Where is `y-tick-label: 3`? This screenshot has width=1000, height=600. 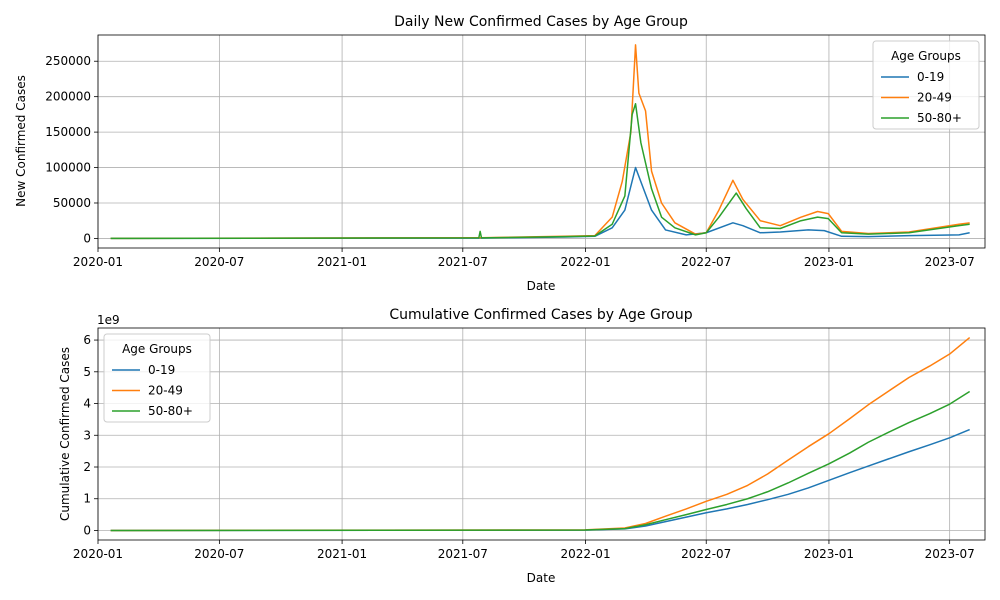
y-tick-label: 3 is located at coordinates (87, 435).